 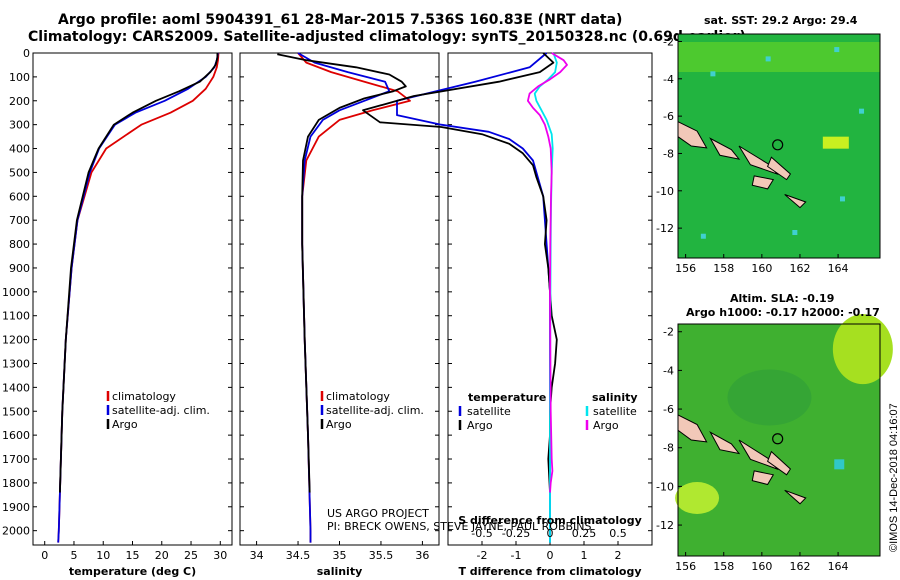 I want to click on sst-warm-band, so click(x=779, y=57).